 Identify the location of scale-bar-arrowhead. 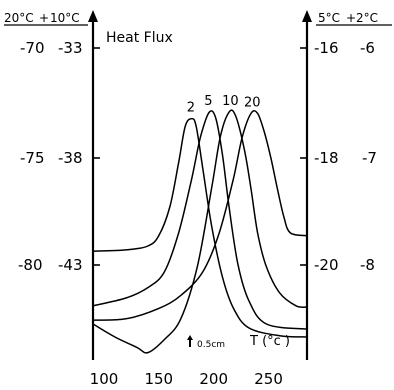
(190, 337).